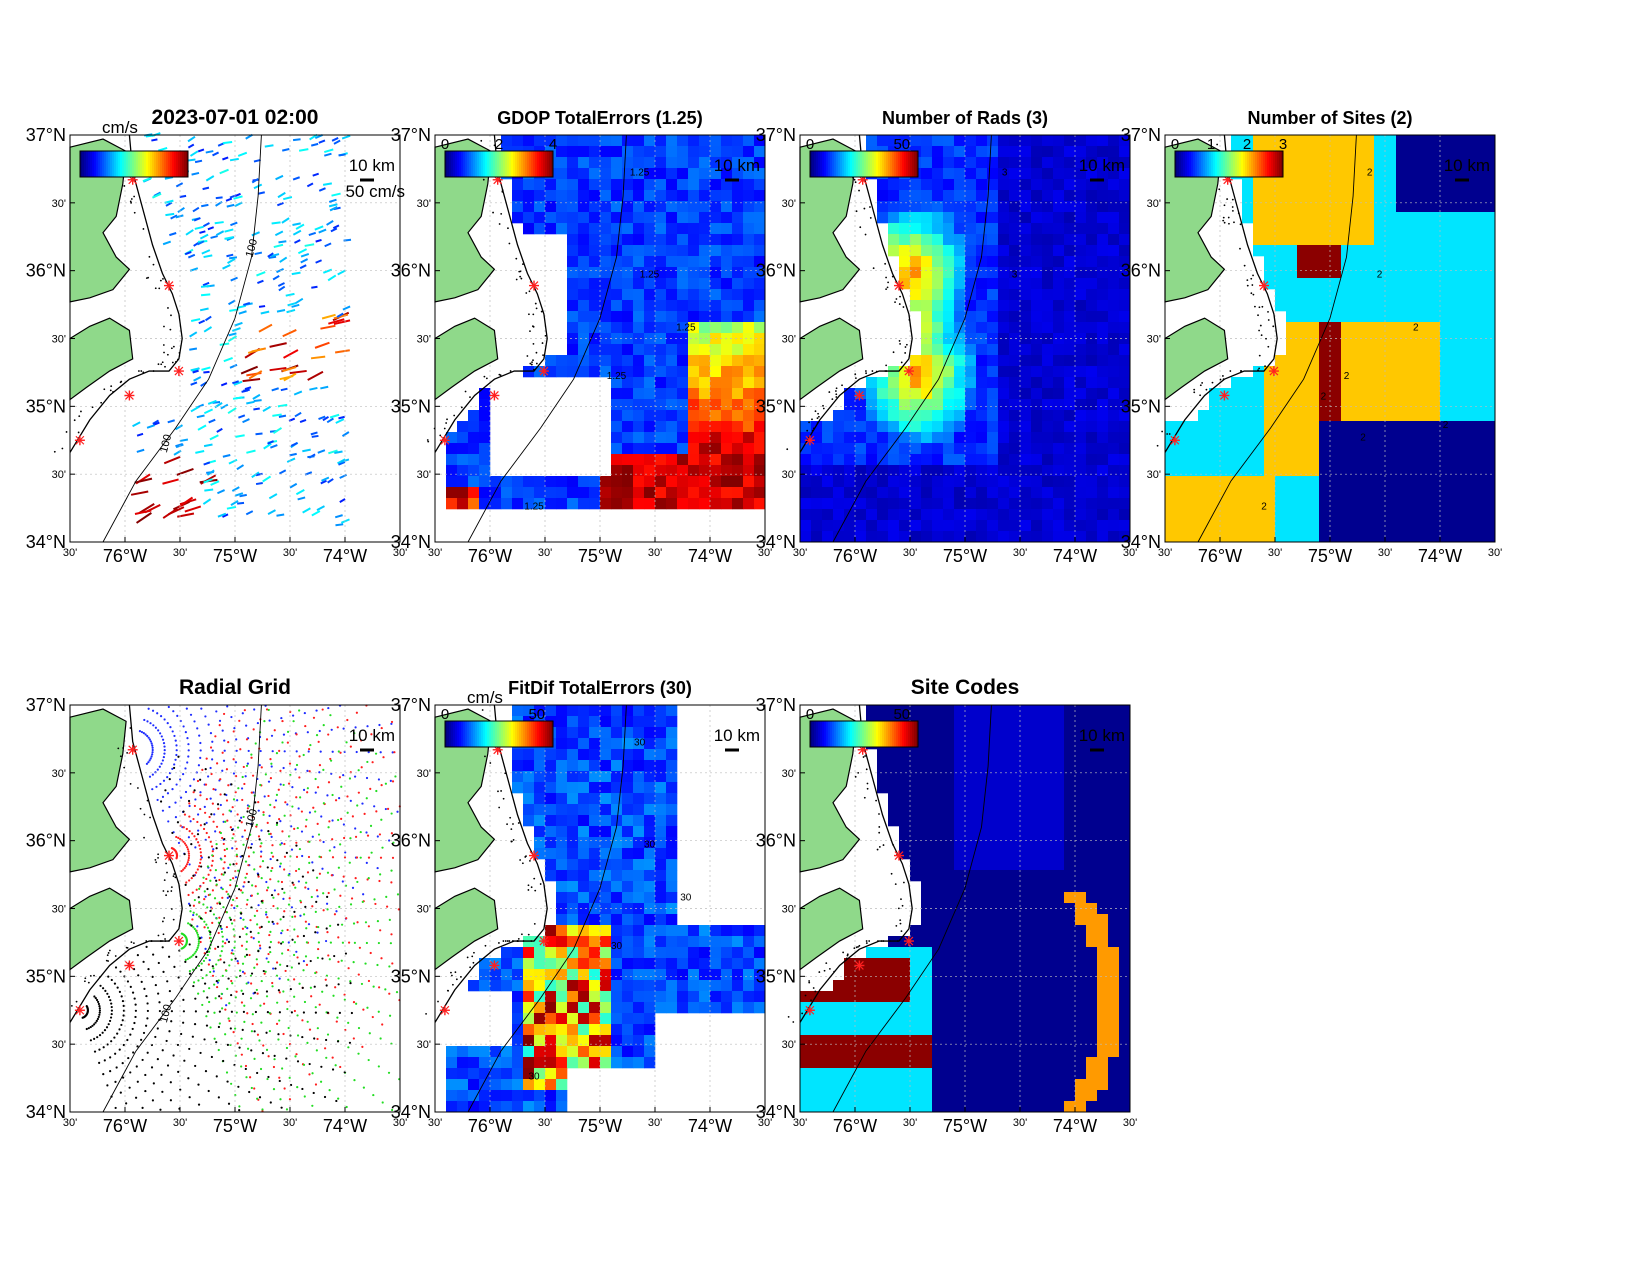 The width and height of the screenshot is (1650, 1275). Describe the element at coordinates (737, 169) in the screenshot. I see `km-scale: 10 km` at that location.